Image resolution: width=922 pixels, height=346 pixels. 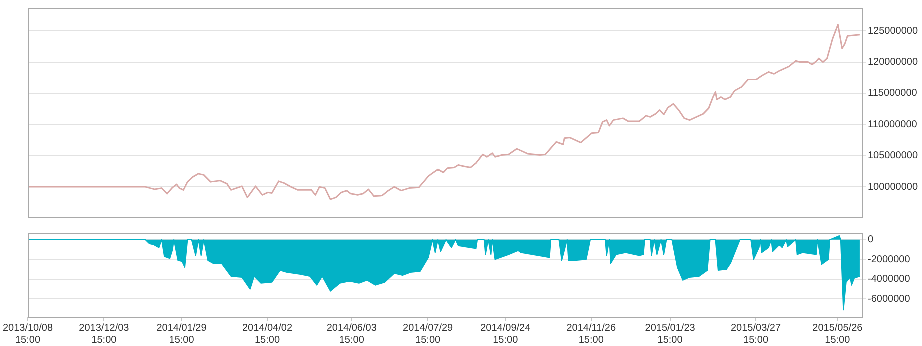 What do you see at coordinates (889, 260) in the screenshot?
I see `y-tick-label: -2000000` at bounding box center [889, 260].